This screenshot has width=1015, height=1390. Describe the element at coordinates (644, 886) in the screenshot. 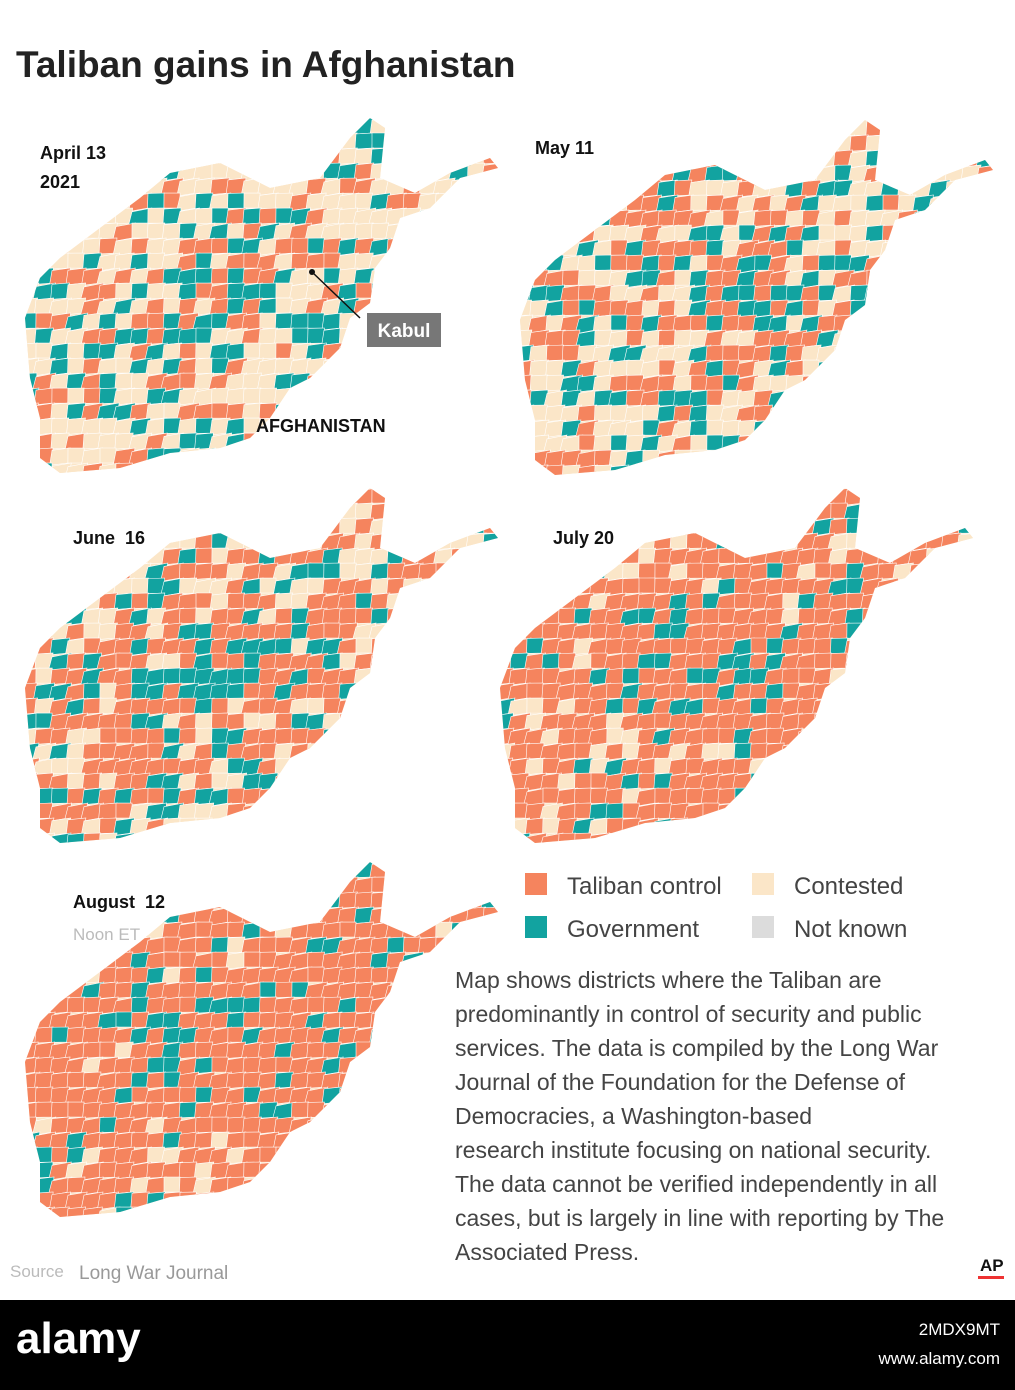

I see `legend-label: Taliban control` at that location.